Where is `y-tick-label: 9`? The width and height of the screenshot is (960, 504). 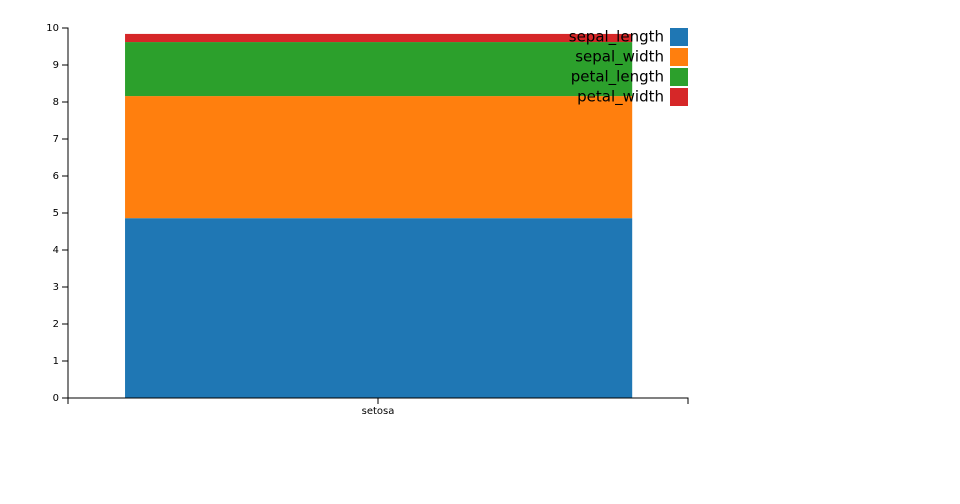 y-tick-label: 9 is located at coordinates (56, 65).